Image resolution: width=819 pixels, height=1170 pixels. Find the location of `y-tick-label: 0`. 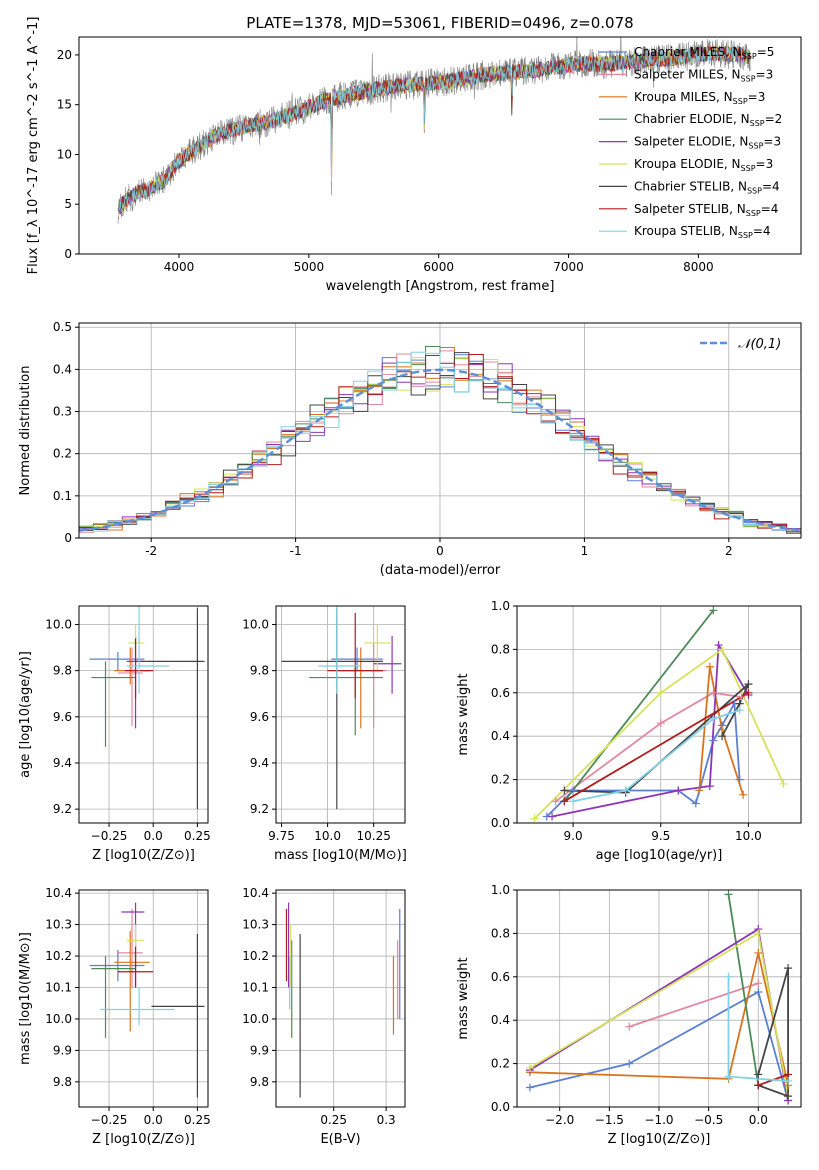

y-tick-label: 0 is located at coordinates (68, 538).